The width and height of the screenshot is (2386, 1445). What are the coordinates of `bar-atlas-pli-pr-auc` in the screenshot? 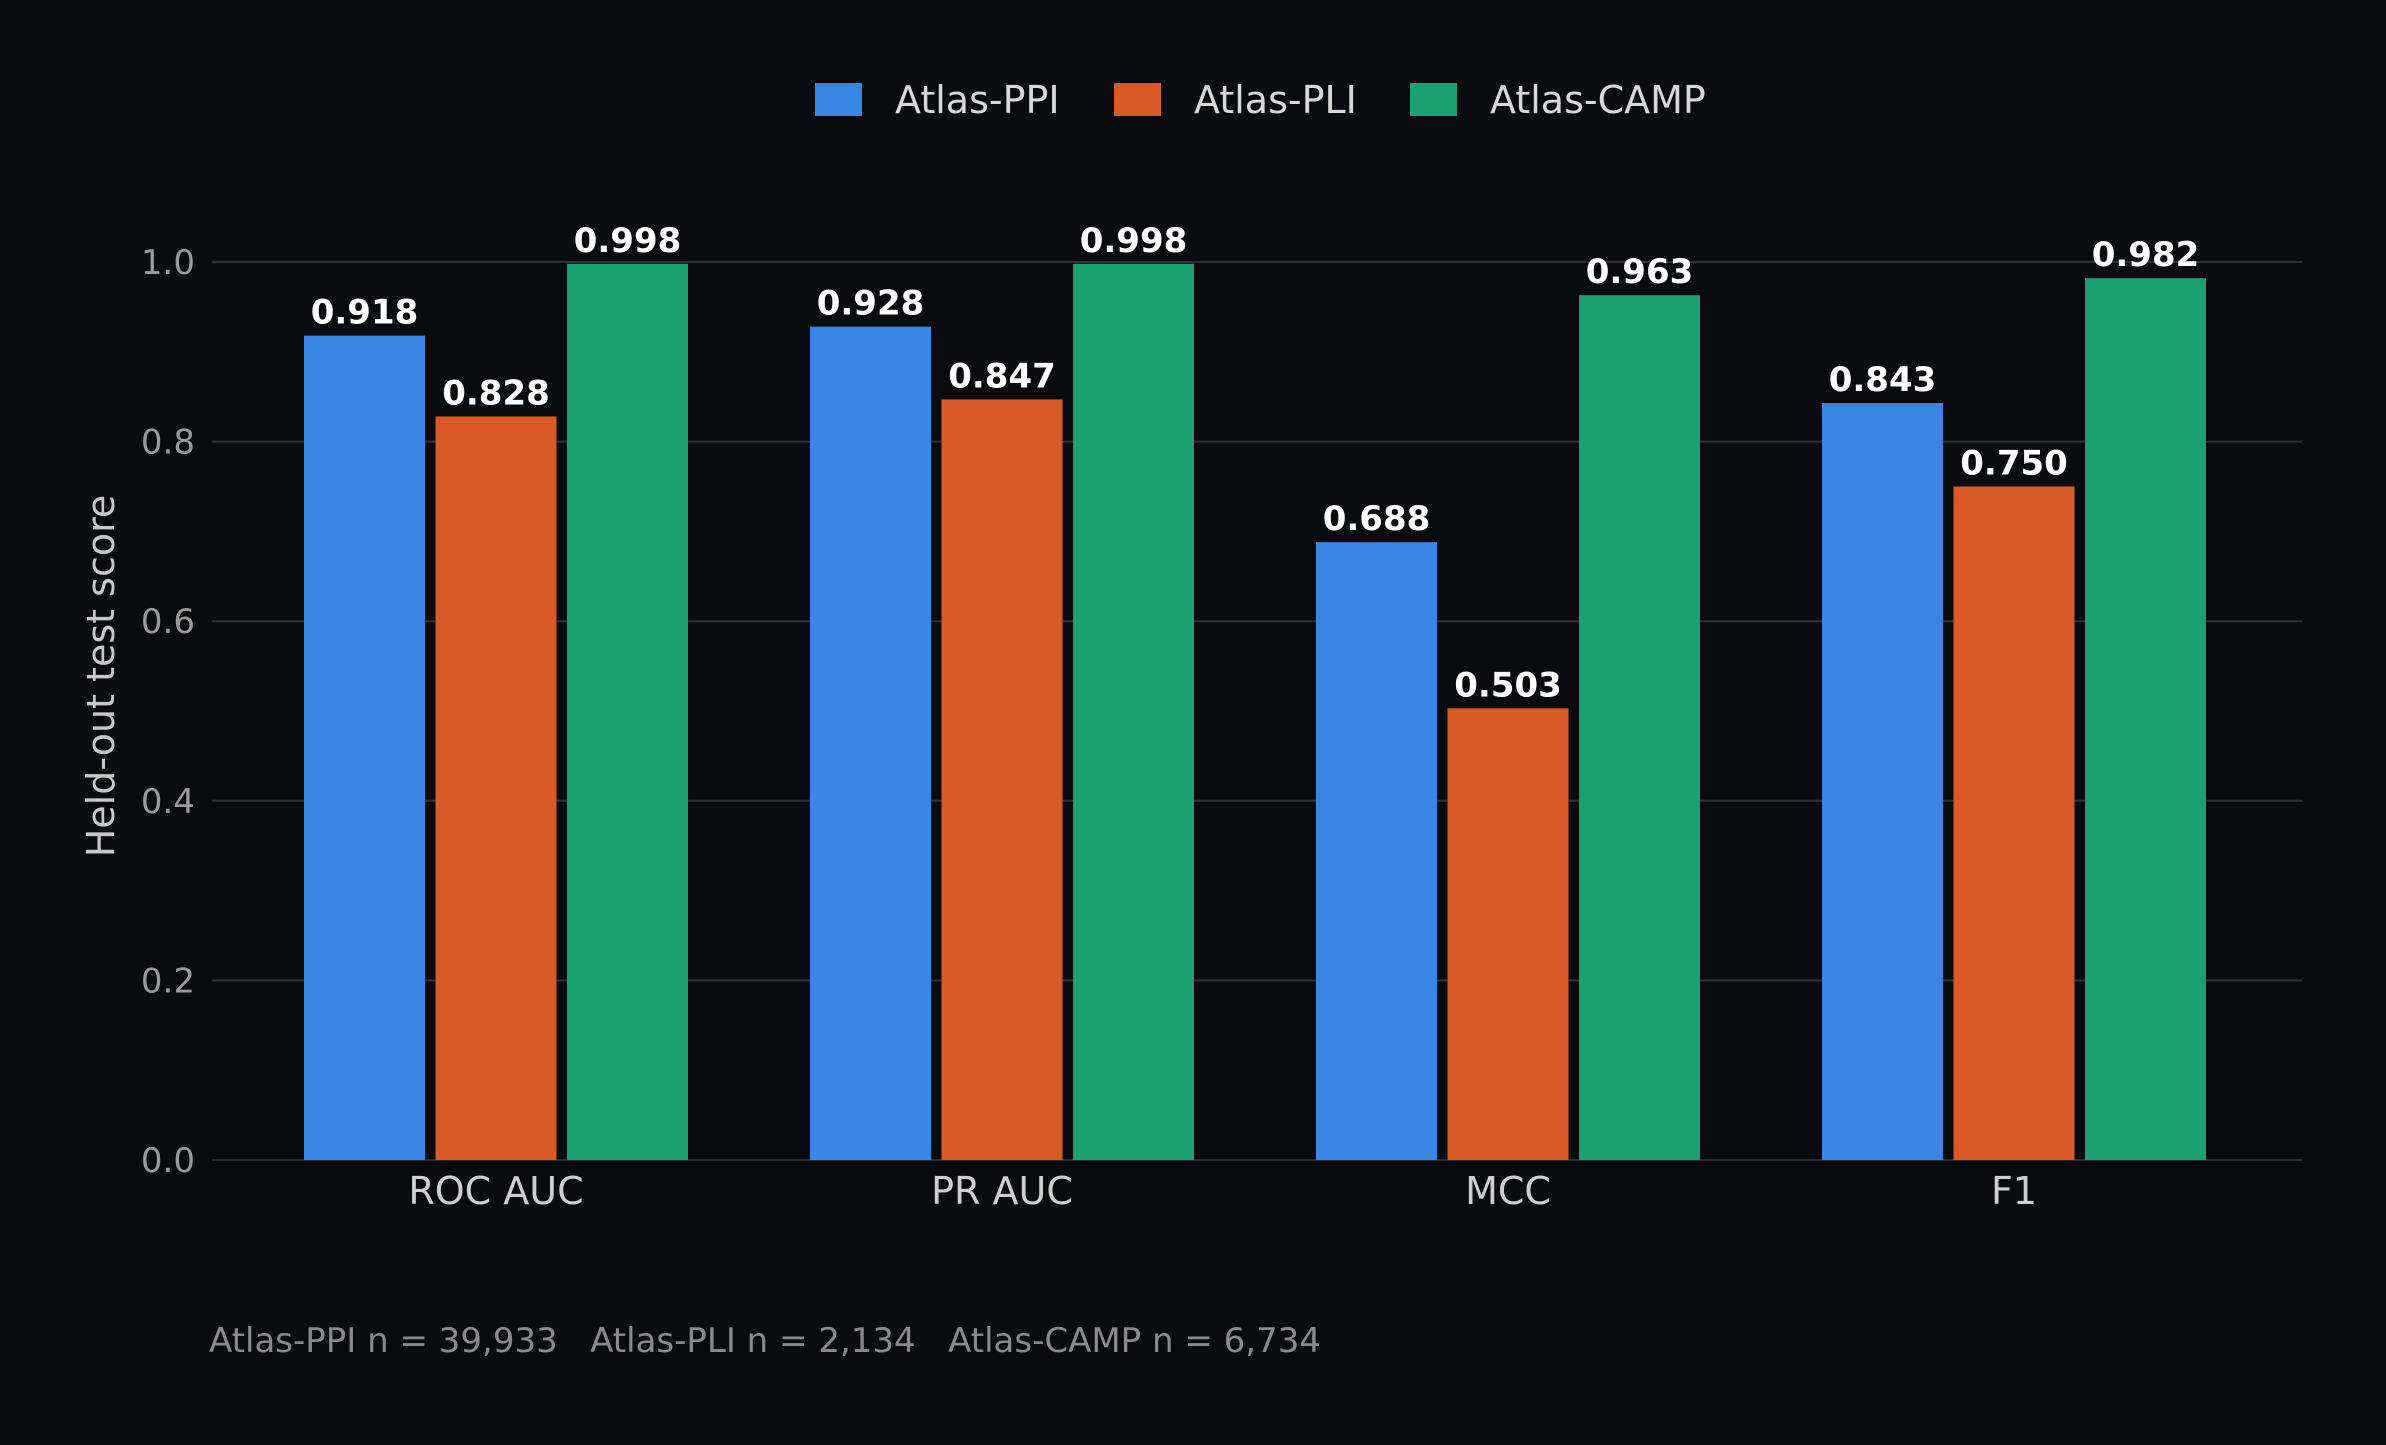 It's located at (1002, 779).